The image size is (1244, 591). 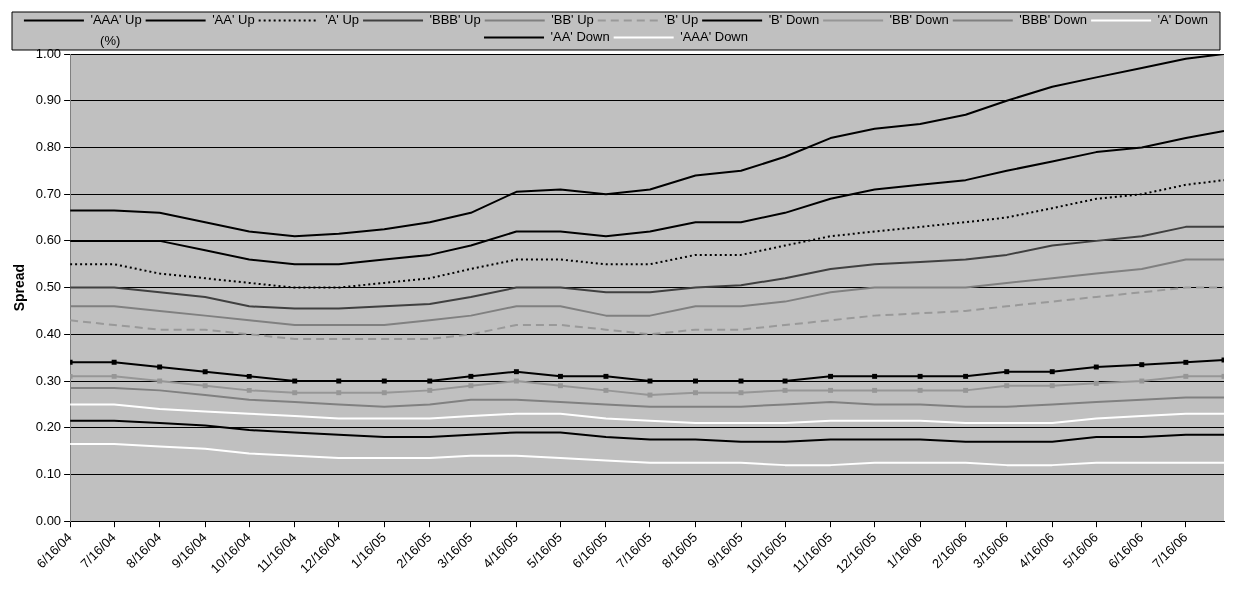 I want to click on y-tick-label: 0.80, so click(x=48, y=147).